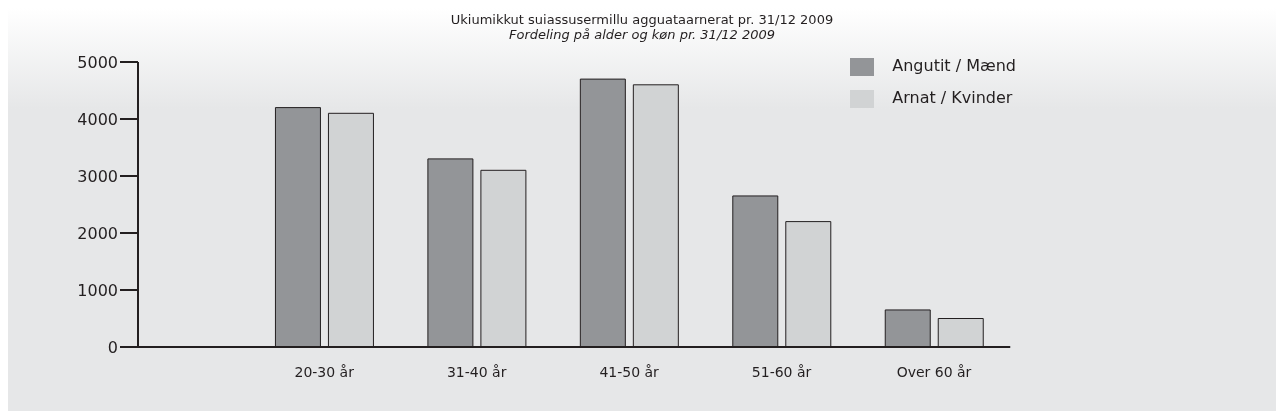 This screenshot has width=1284, height=419. What do you see at coordinates (934, 371) in the screenshot?
I see `x-tick-label: Over 60 år` at bounding box center [934, 371].